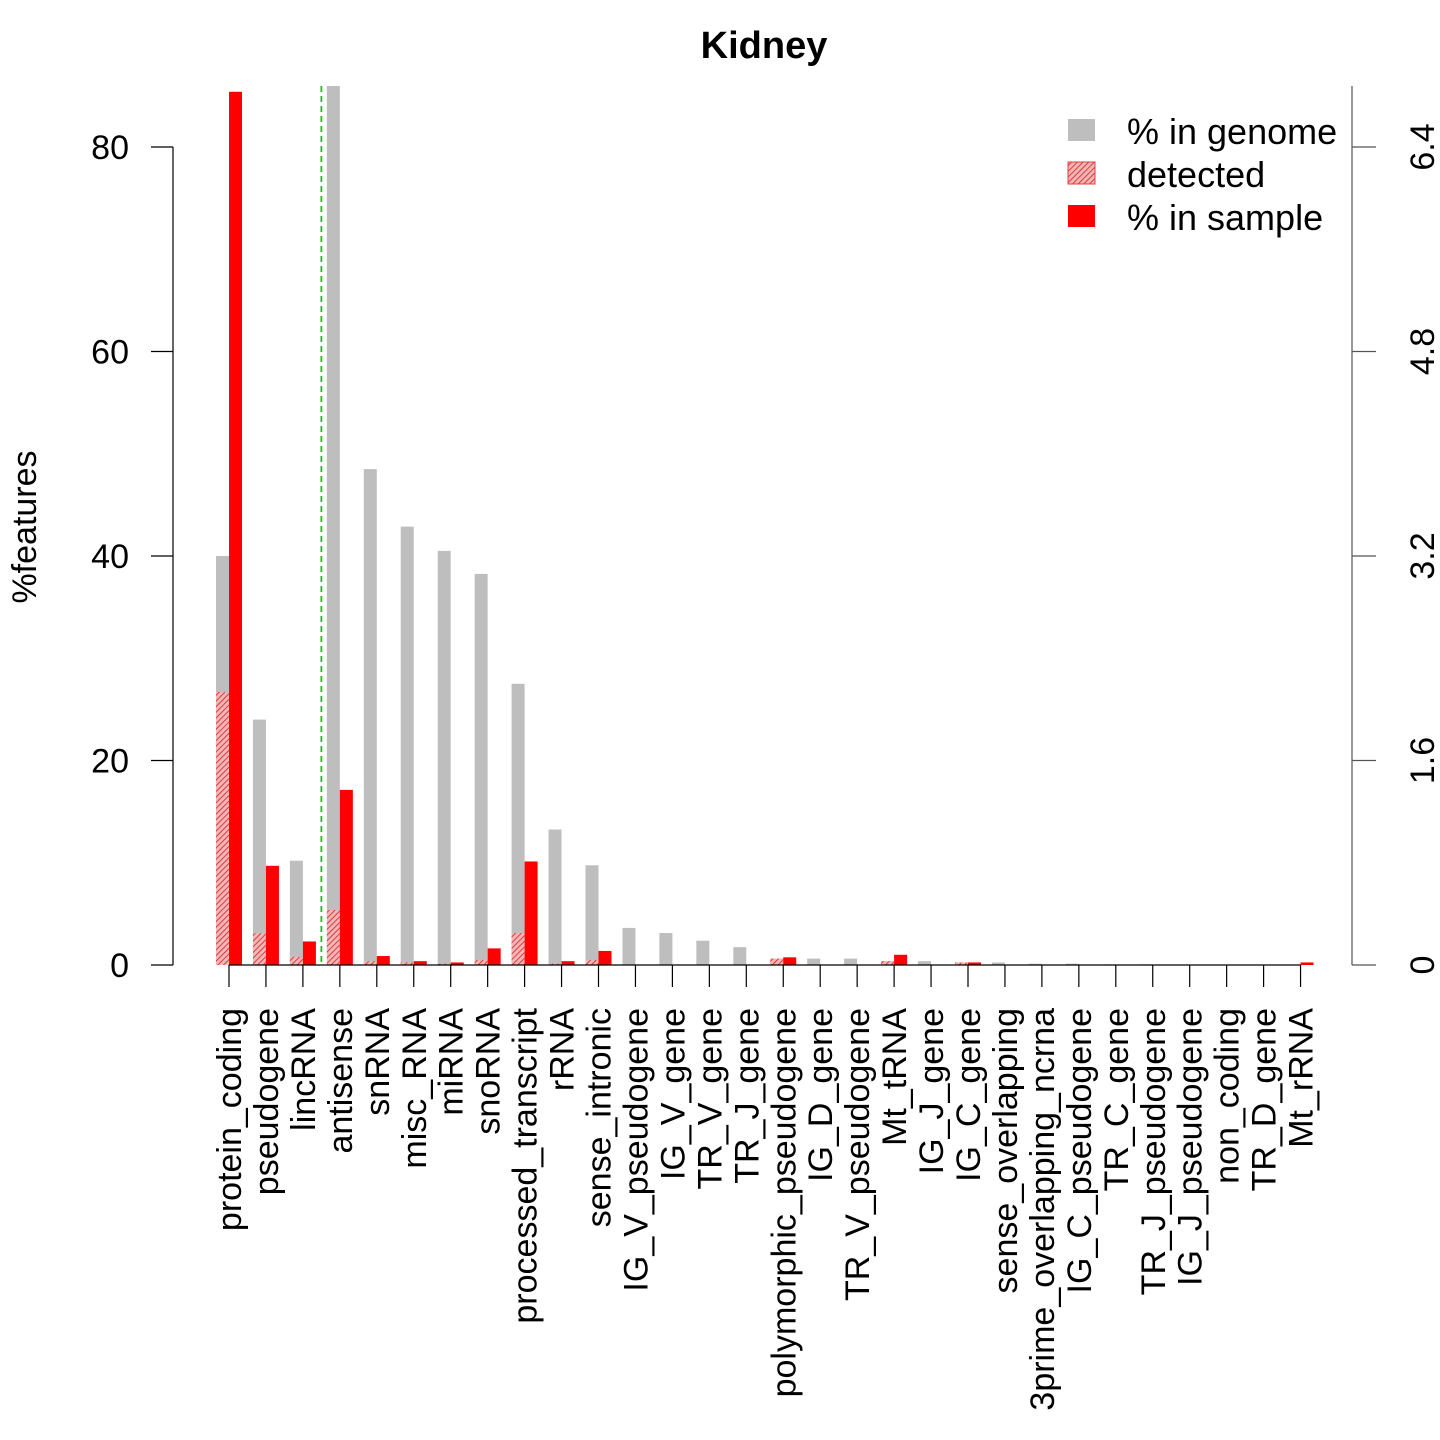 Image resolution: width=1440 pixels, height=1440 pixels. I want to click on x-tick-label: misc_RNA, so click(415, 1088).